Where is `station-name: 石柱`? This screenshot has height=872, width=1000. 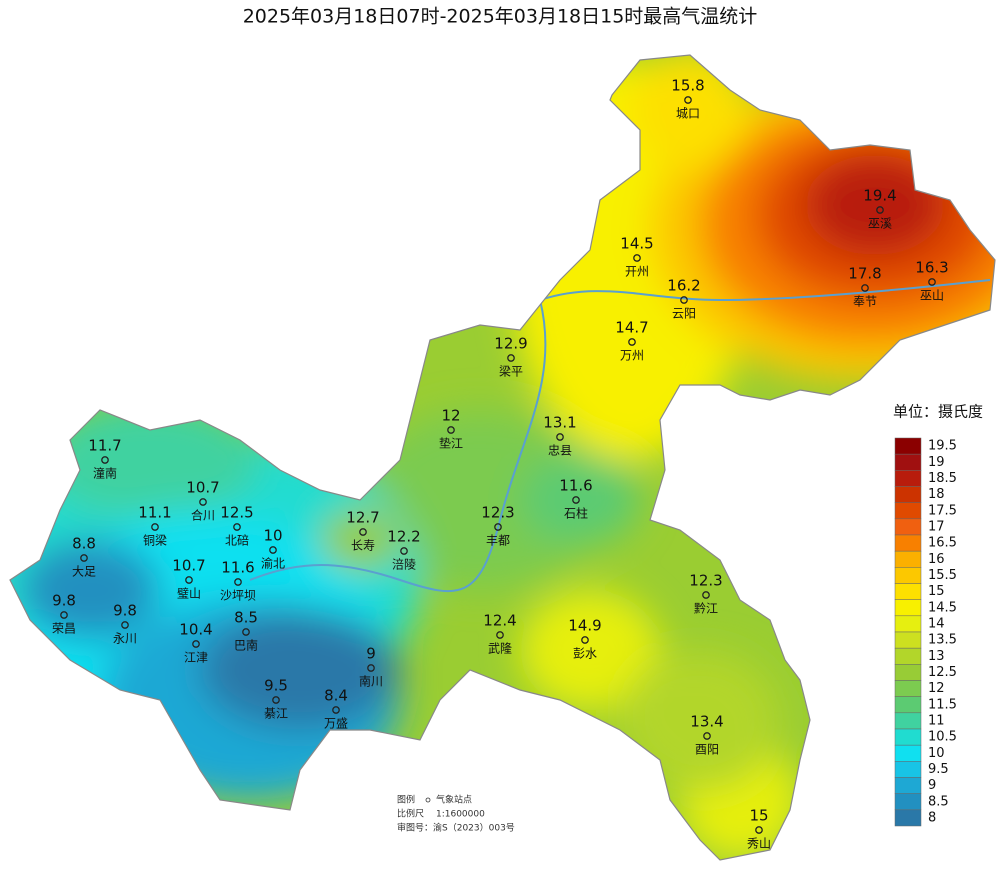
station-name: 石柱 is located at coordinates (576, 513).